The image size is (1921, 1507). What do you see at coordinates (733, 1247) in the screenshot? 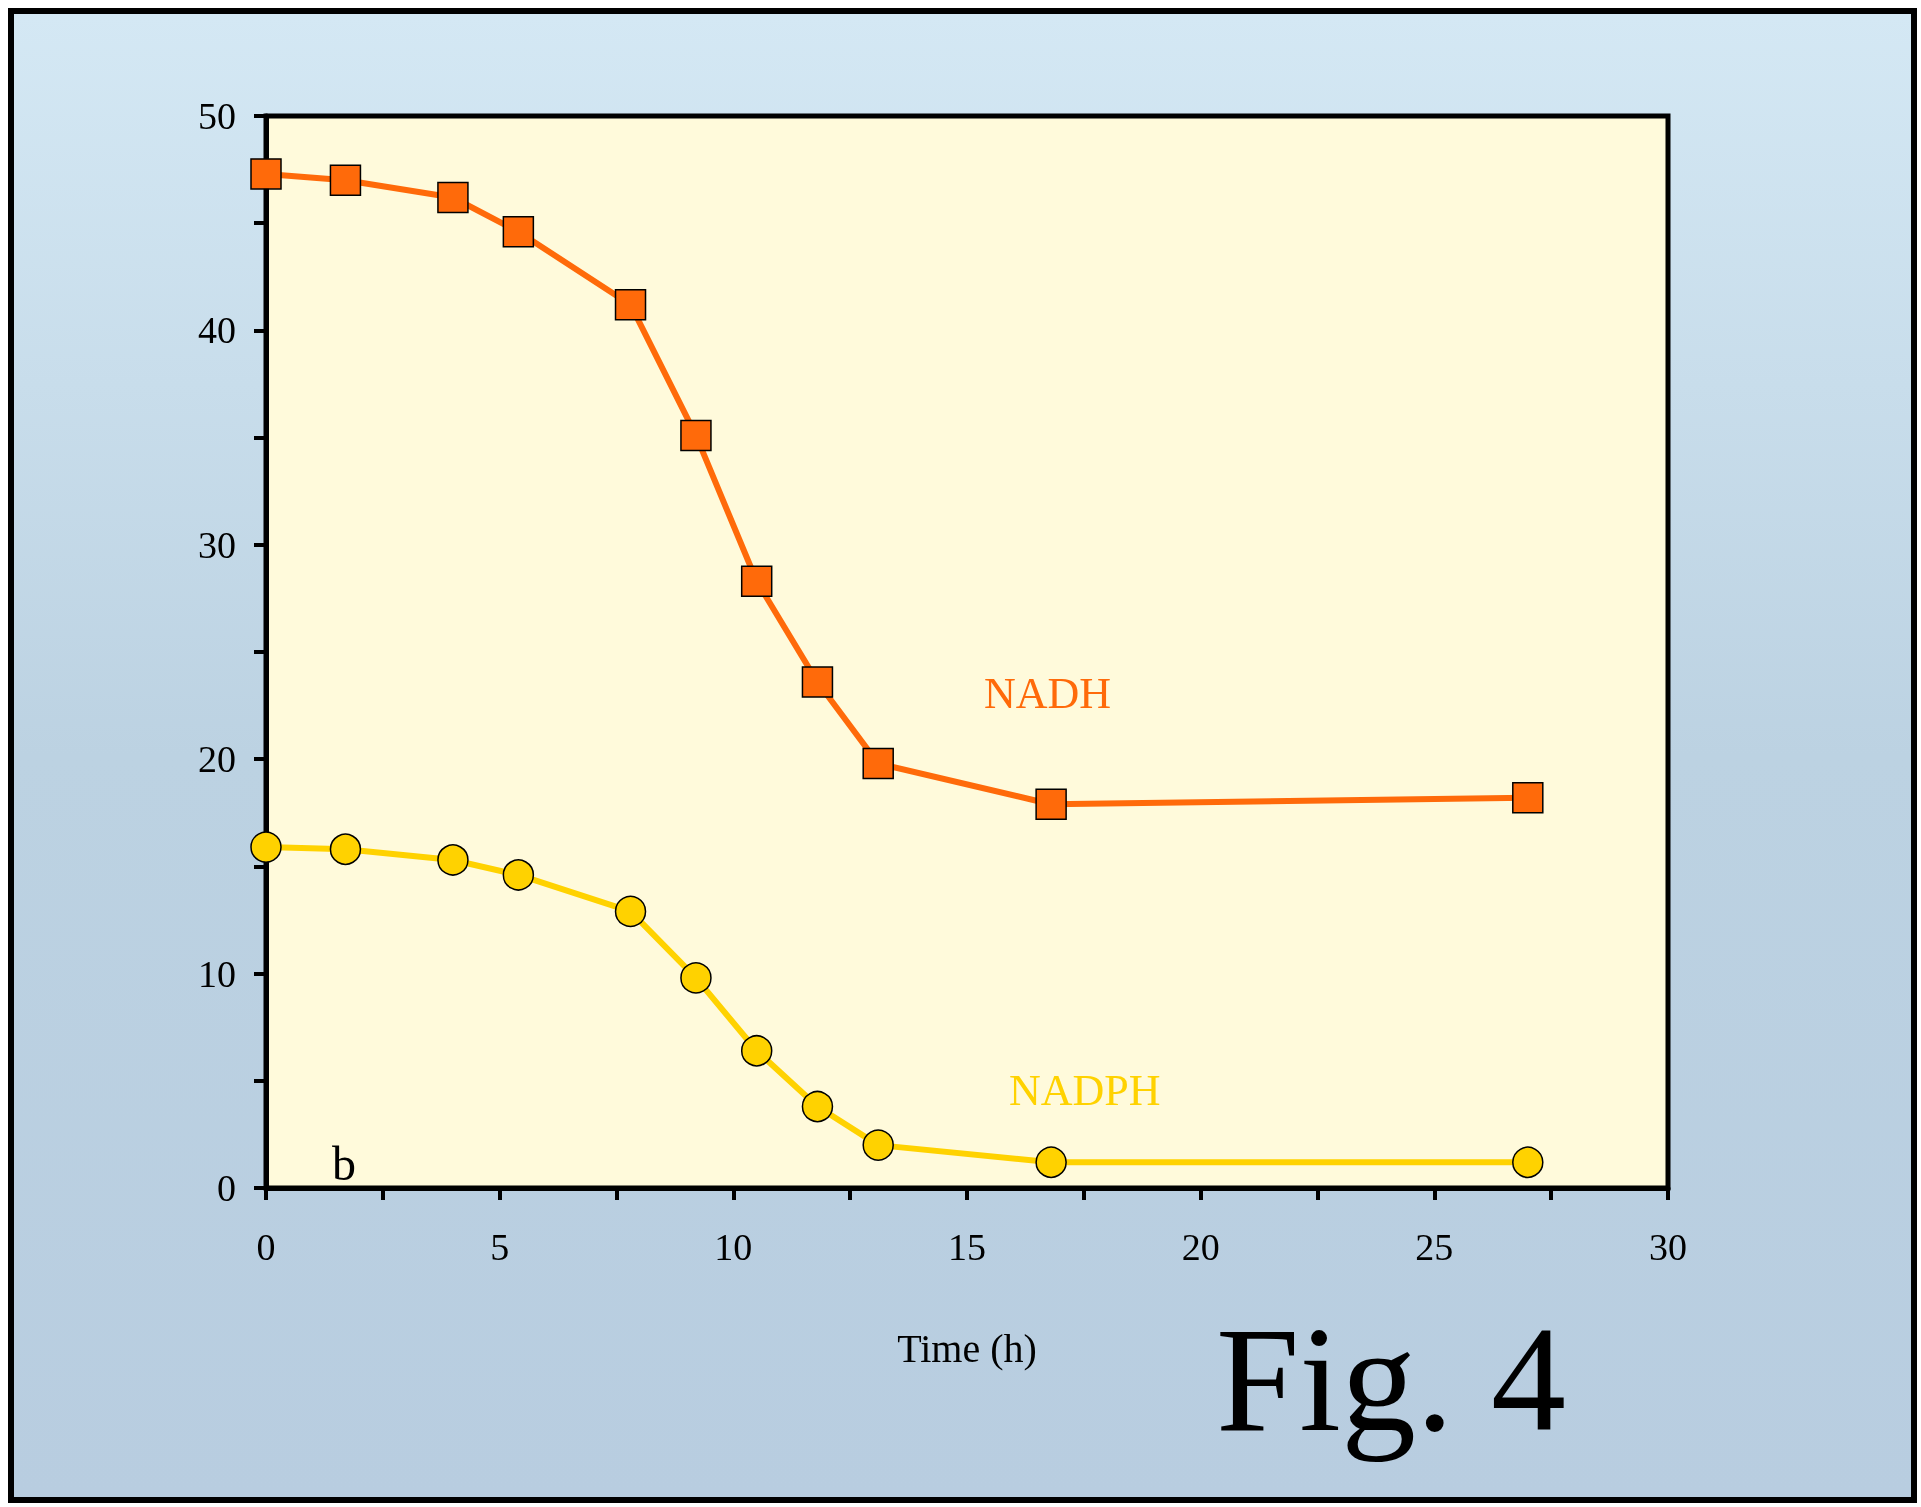
I see `x-tick-label: 10` at bounding box center [733, 1247].